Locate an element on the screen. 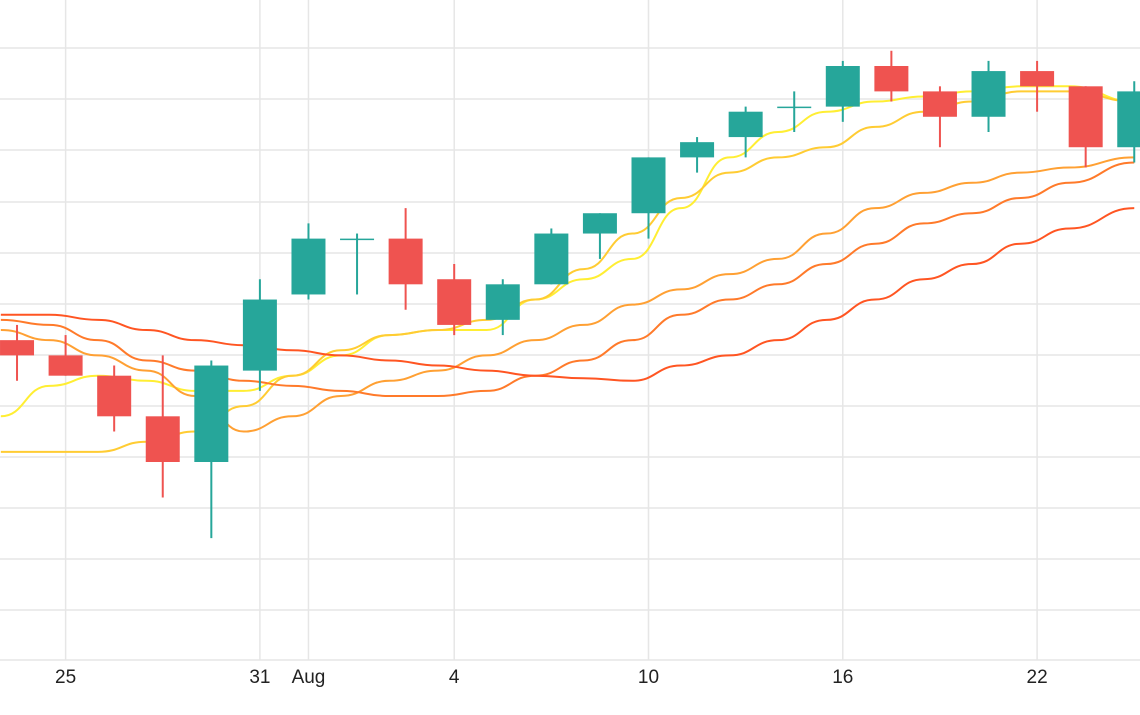  x-axis: 25 31 Aug 4 10 16 22 is located at coordinates (551, 677).